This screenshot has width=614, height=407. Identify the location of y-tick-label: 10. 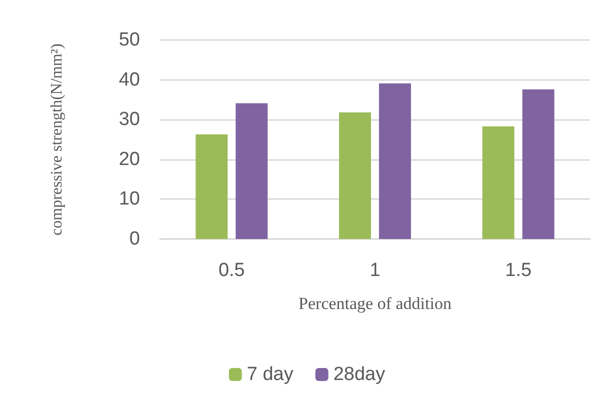
(129, 199).